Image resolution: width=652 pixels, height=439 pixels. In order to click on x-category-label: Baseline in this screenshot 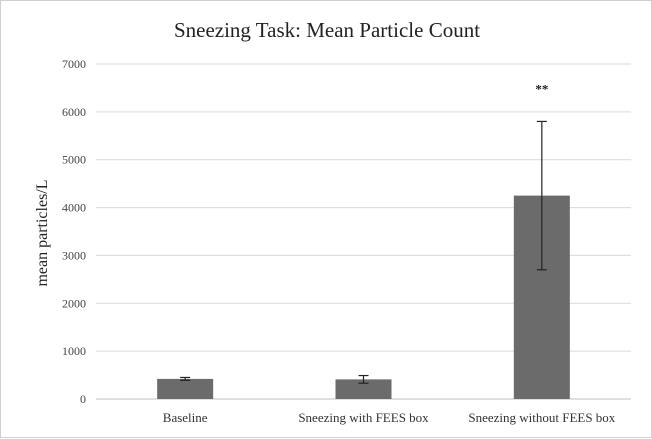, I will do `click(185, 417)`.